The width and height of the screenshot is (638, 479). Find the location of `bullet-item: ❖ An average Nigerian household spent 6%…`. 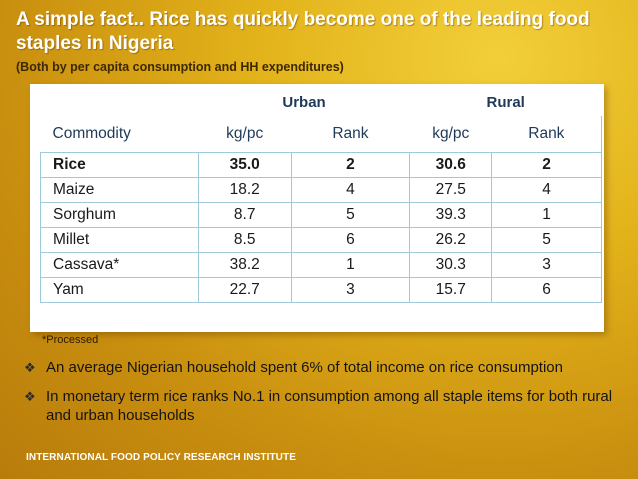

bullet-item: ❖ An average Nigerian household spent 6%… is located at coordinates (324, 367).